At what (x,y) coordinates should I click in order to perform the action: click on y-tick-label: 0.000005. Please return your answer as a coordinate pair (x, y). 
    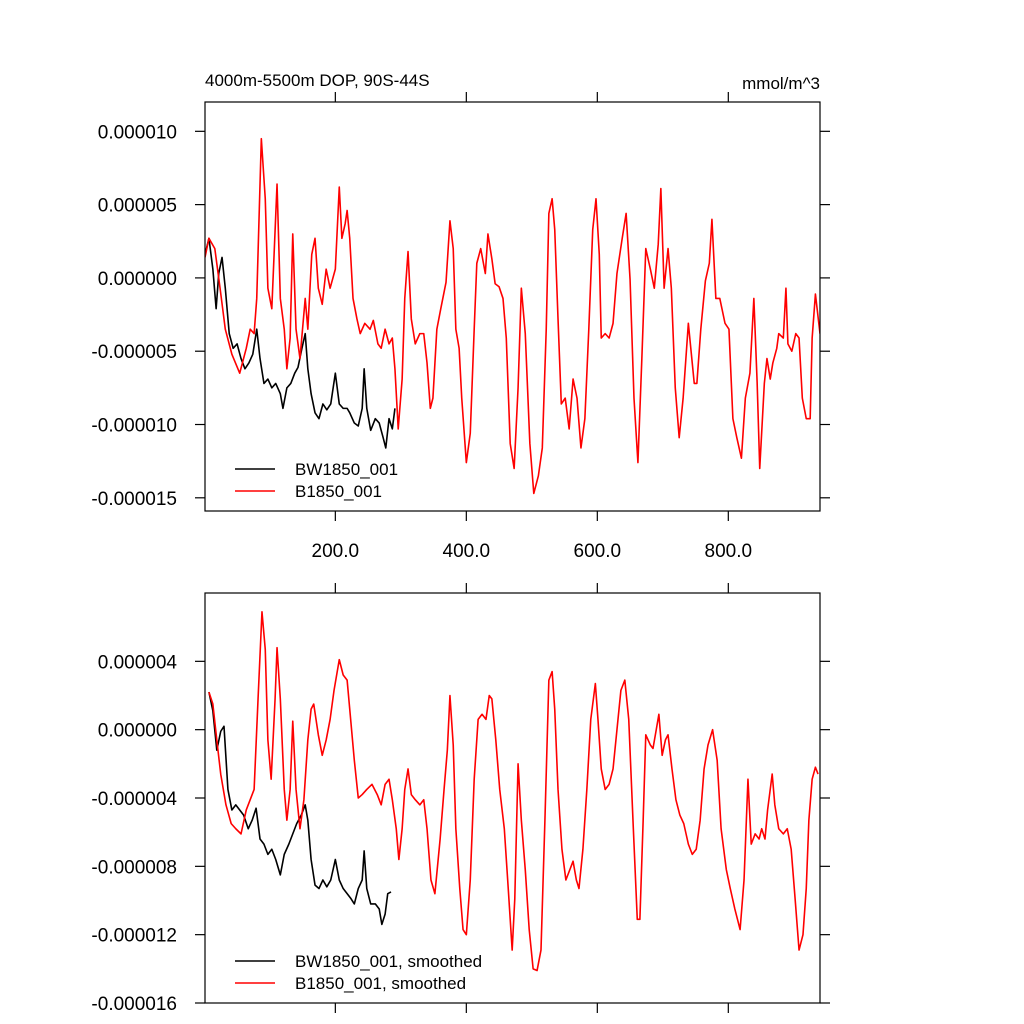
    Looking at the image, I should click on (137, 206).